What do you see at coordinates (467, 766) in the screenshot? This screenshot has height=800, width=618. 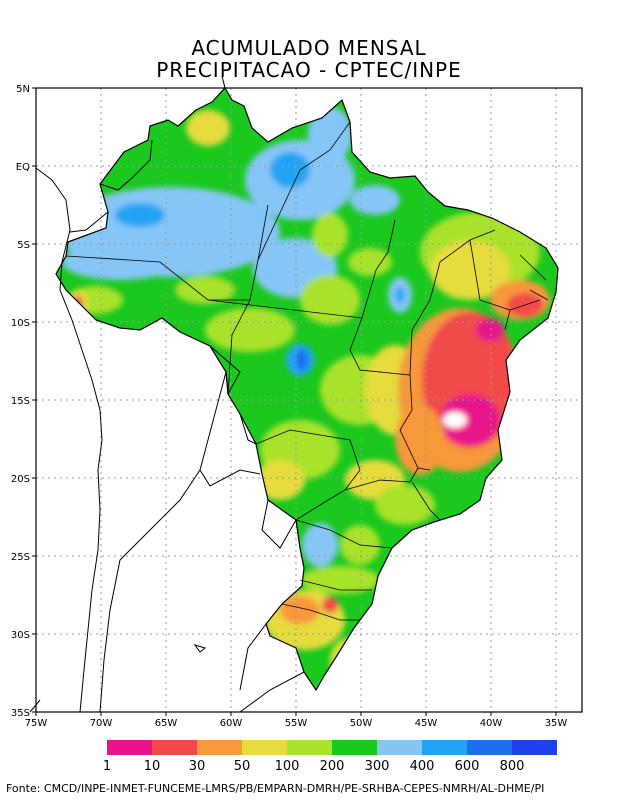 I see `colorbar-label: 600` at bounding box center [467, 766].